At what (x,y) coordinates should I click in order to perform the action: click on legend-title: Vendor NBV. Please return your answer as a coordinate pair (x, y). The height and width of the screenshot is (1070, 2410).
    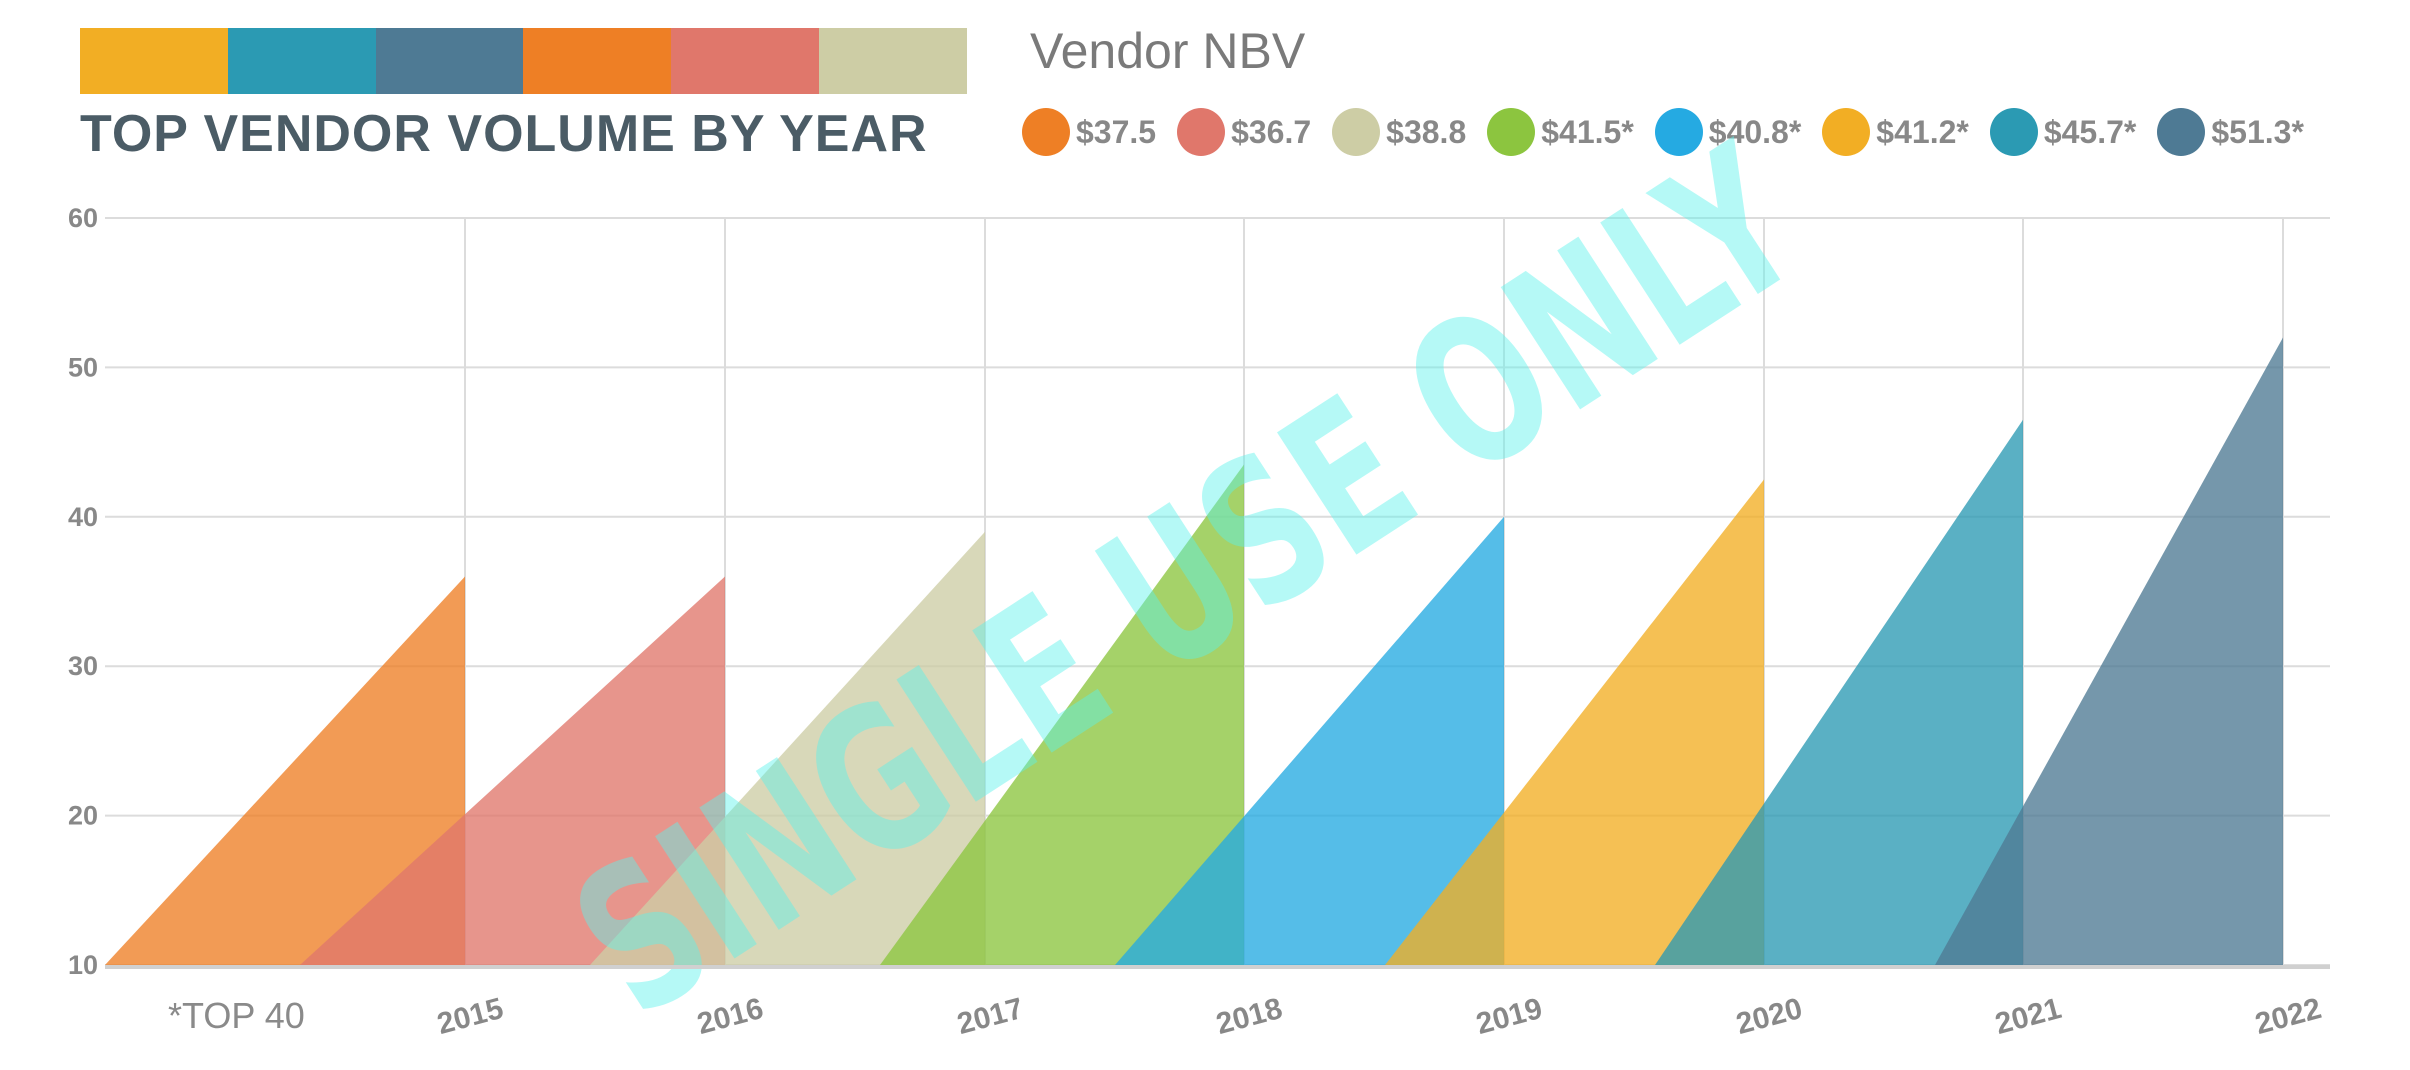
    Looking at the image, I should click on (1168, 51).